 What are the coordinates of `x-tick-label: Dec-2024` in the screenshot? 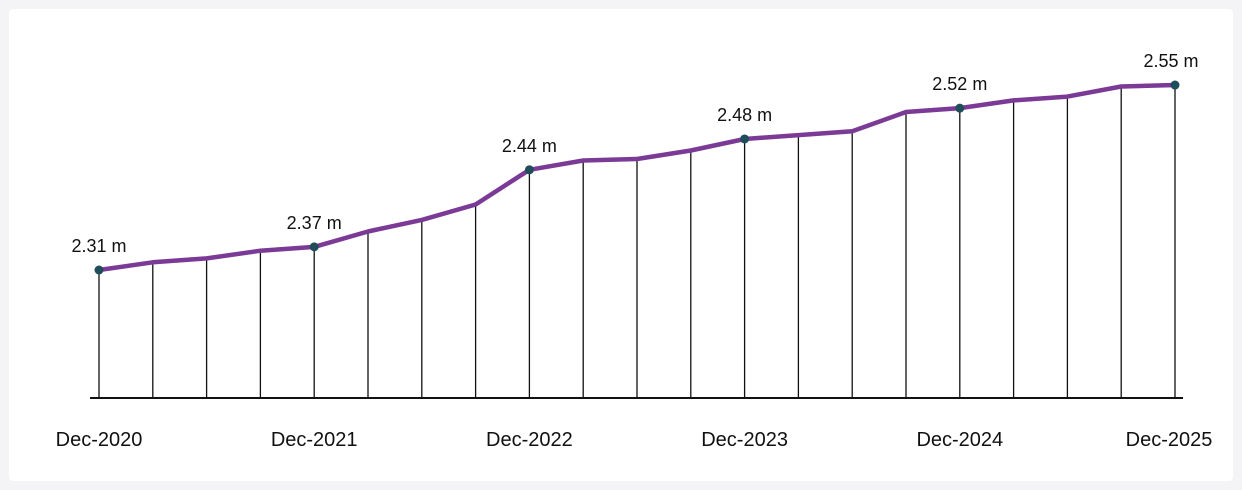 It's located at (959, 440).